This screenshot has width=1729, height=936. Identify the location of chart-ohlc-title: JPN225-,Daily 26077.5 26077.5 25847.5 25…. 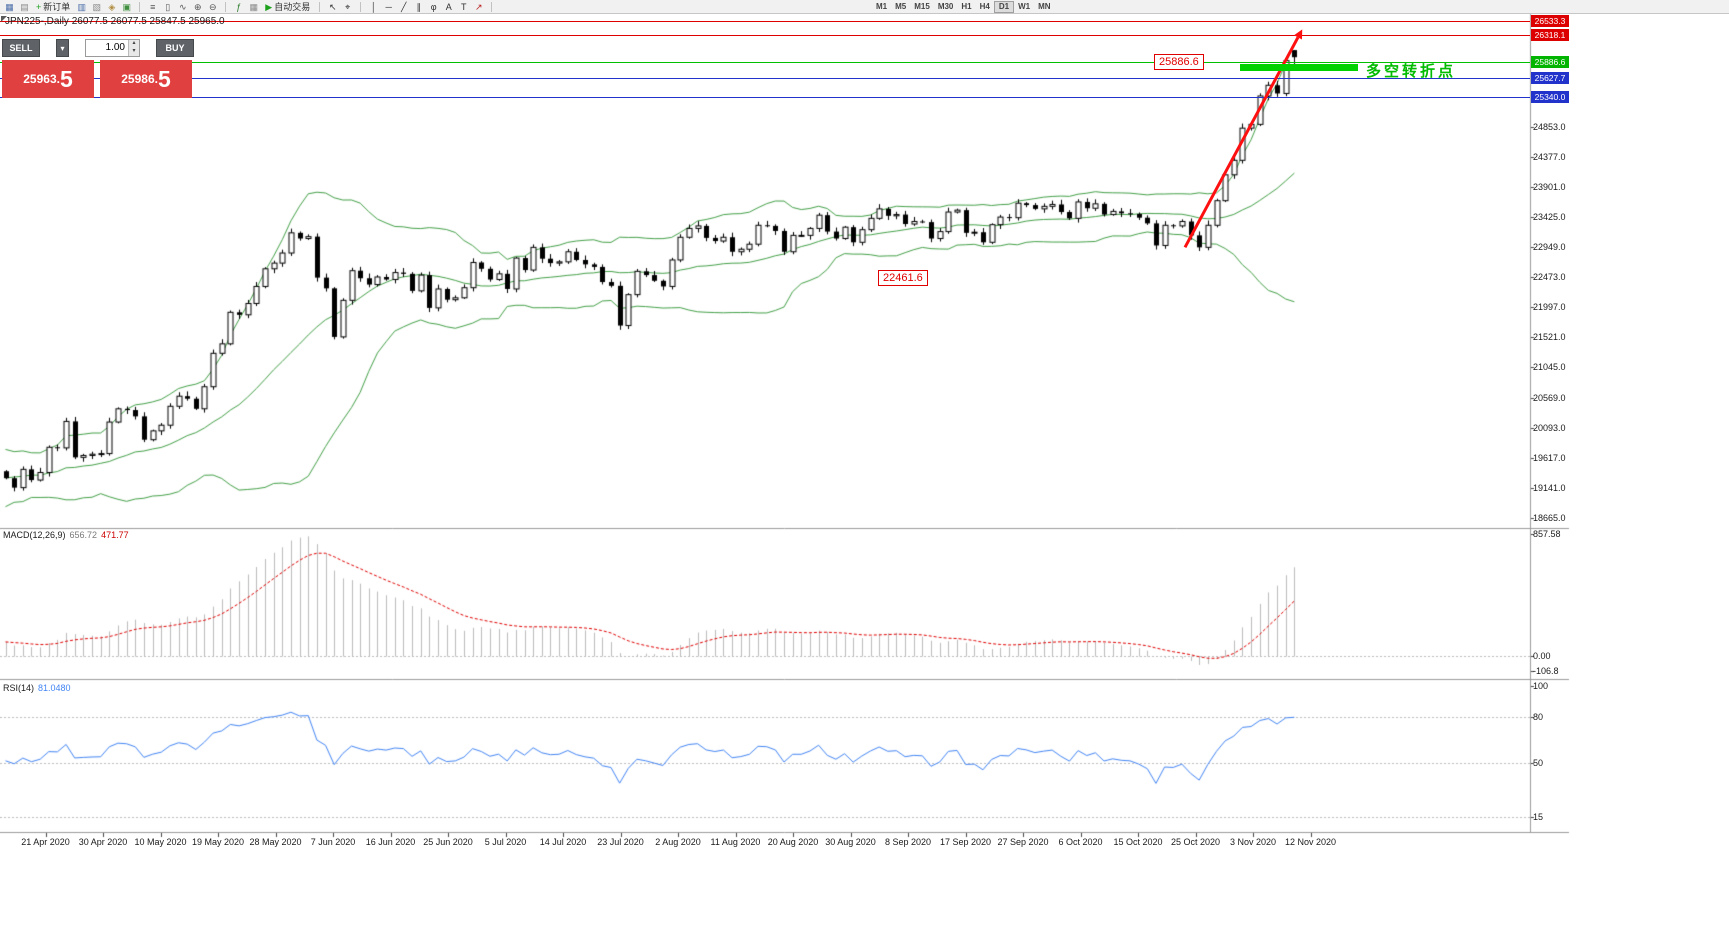
(115, 21).